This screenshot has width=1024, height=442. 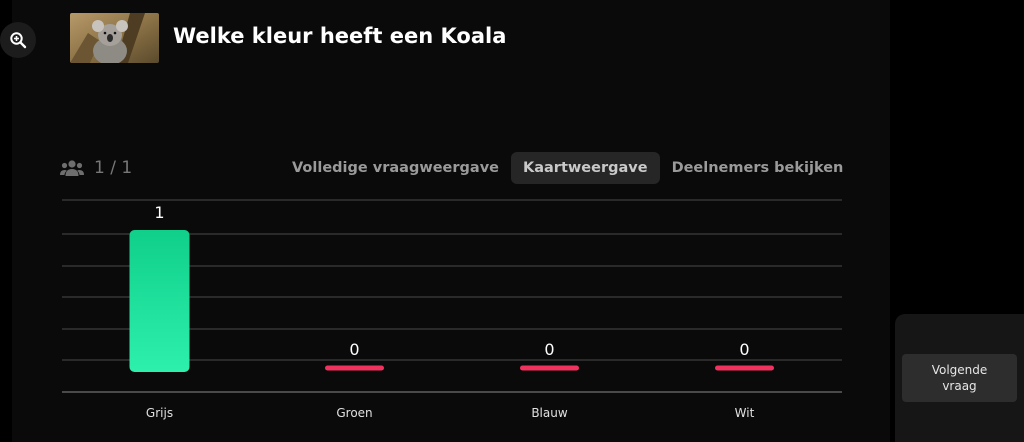 I want to click on next-question-button: Volgende vraag, so click(x=959, y=378).